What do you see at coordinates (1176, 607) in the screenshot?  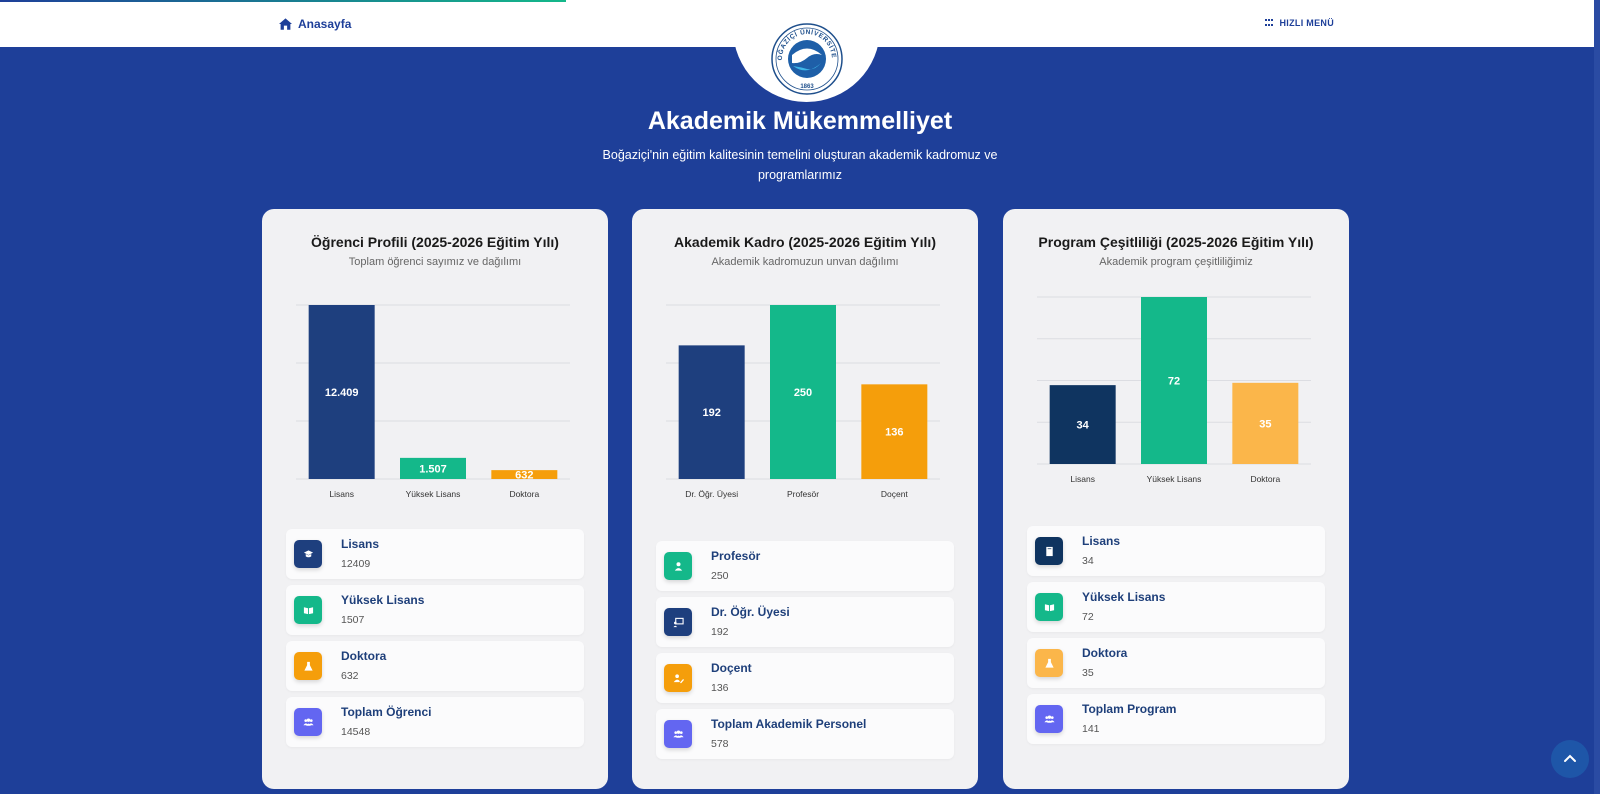 I see `stat-item-yuksek-lisans: Yüksek Lisans 72` at bounding box center [1176, 607].